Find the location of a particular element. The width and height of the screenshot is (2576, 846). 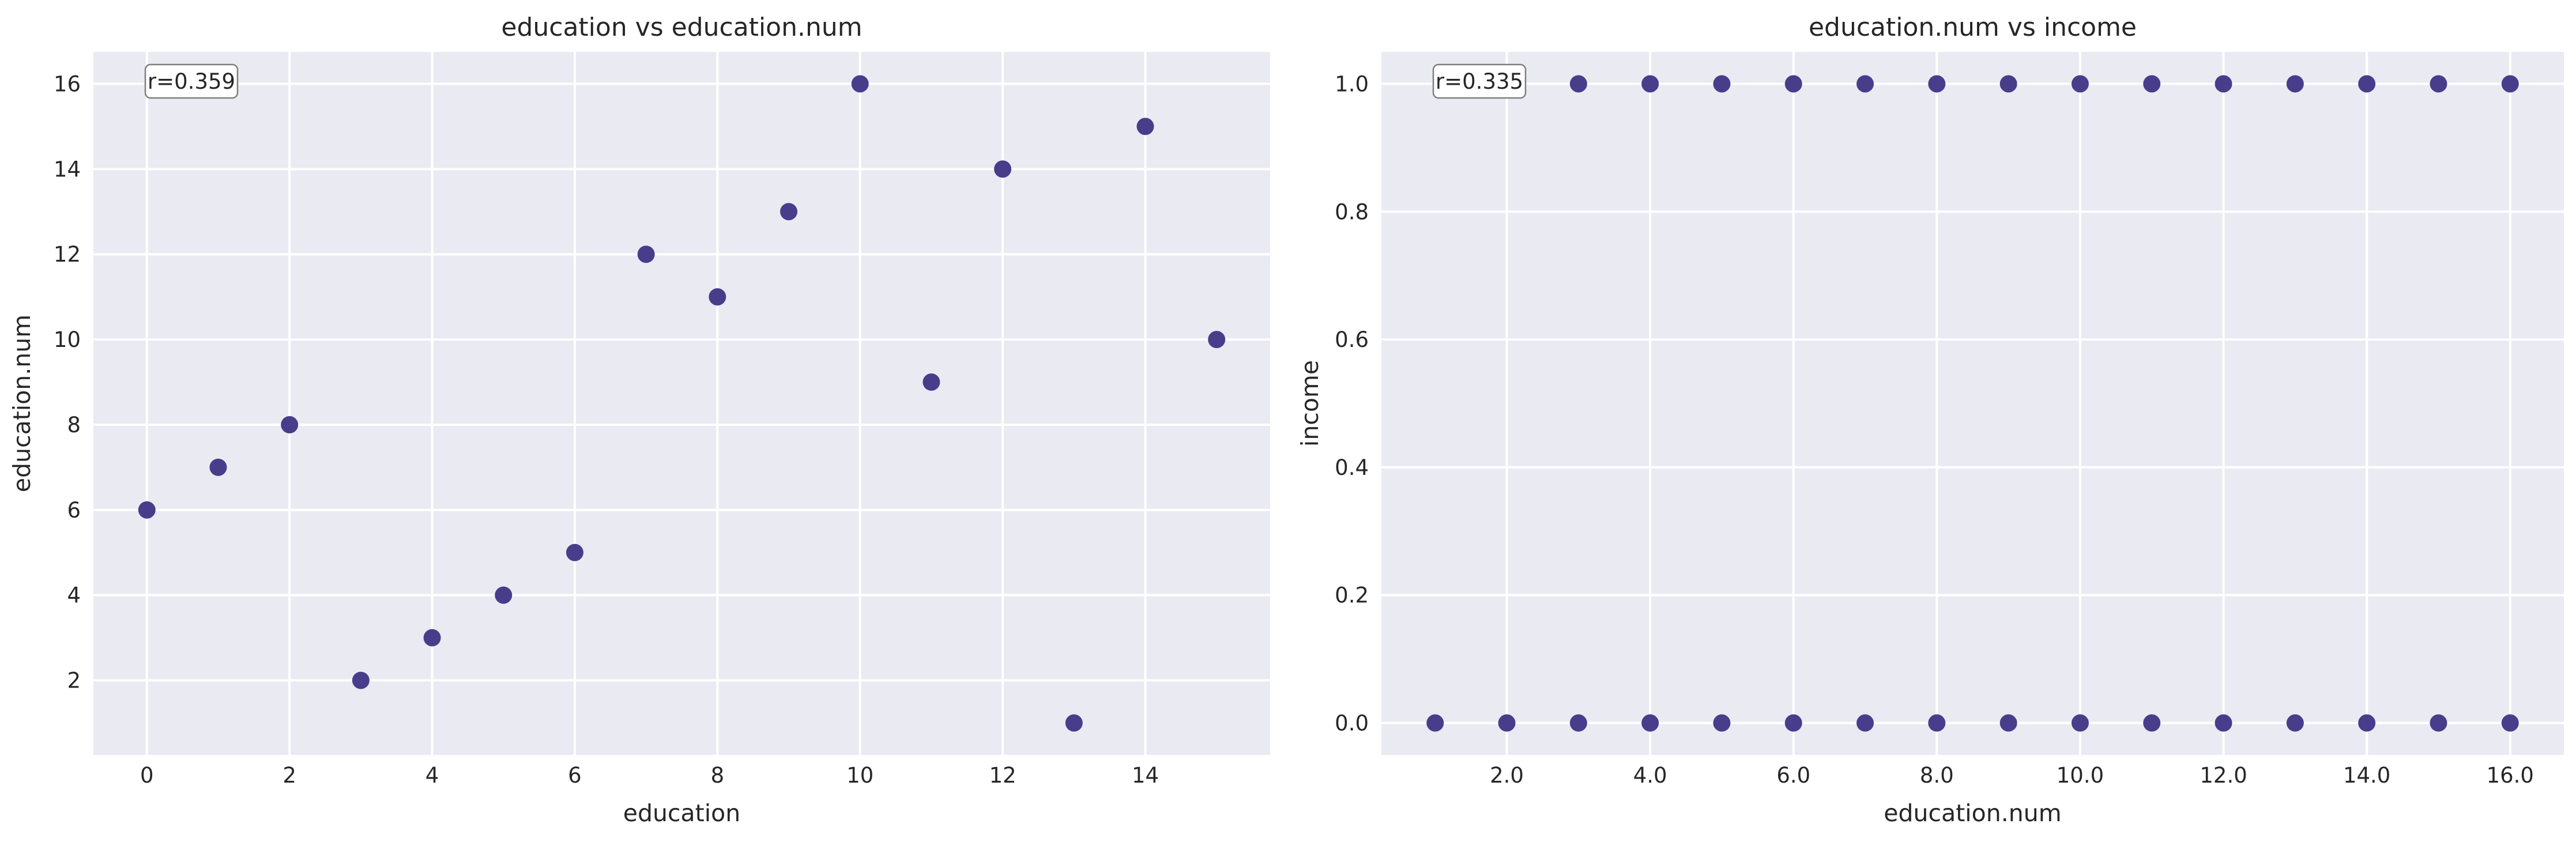

y-tick-label: 4 is located at coordinates (74, 596).